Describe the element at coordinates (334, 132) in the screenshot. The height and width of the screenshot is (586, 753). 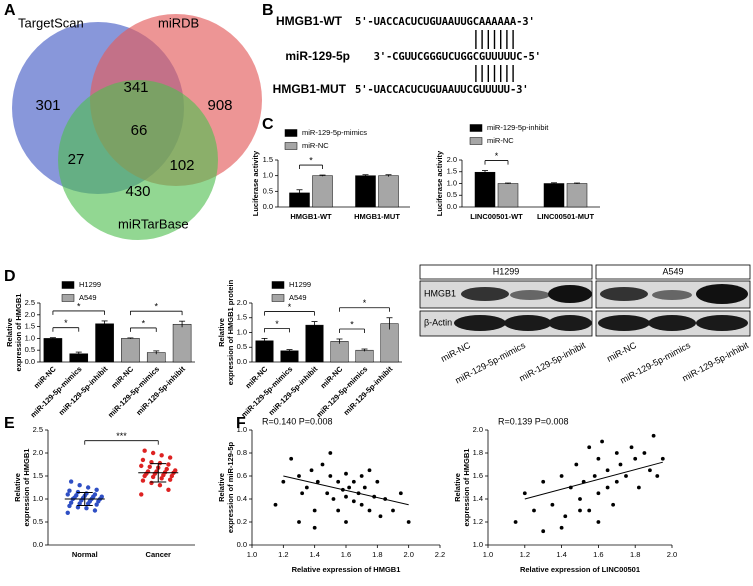
I see `legend-label: miR-129-5p-mimics` at that location.